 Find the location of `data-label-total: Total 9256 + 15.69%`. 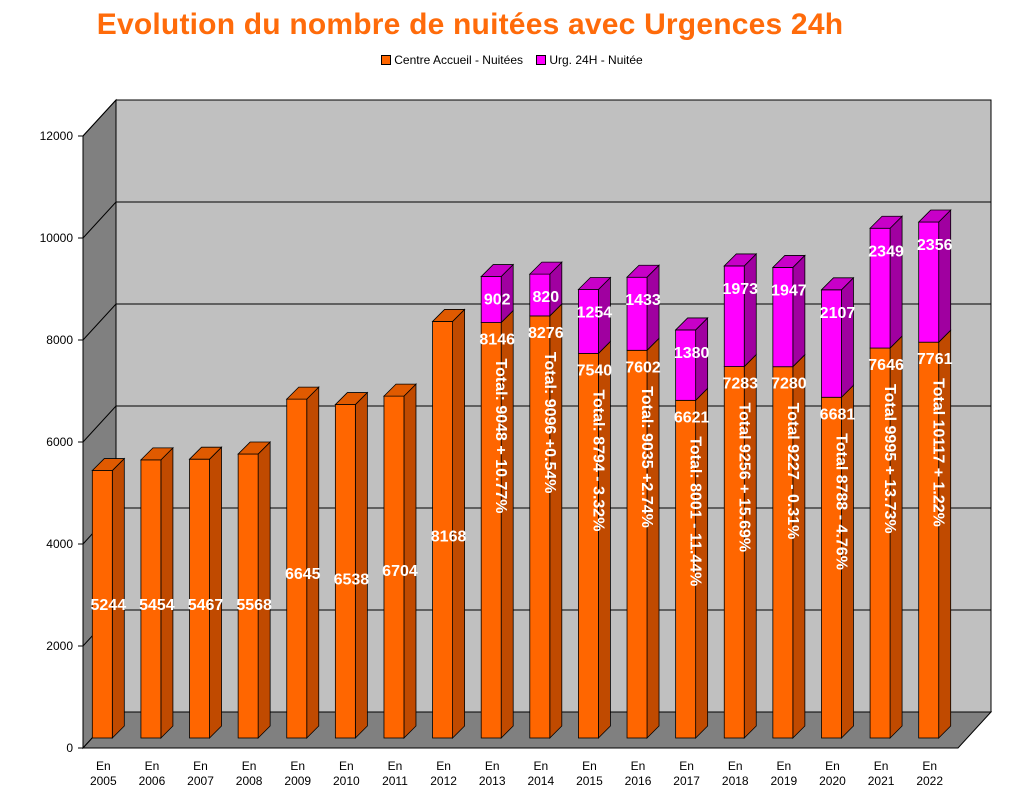

data-label-total: Total 9256 + 15.69% is located at coordinates (743, 478).